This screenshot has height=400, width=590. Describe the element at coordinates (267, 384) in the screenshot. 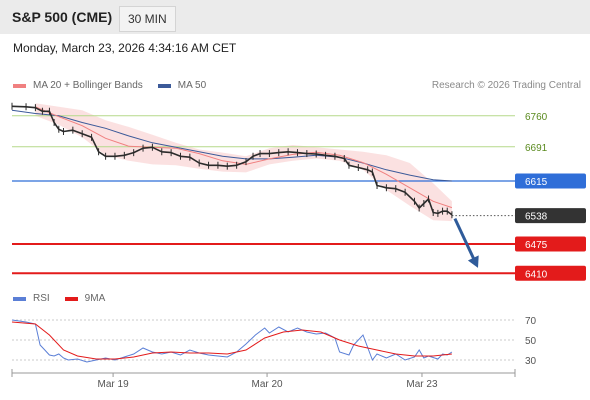

I see `x-tick-label-Mar-20: Mar 20` at that location.